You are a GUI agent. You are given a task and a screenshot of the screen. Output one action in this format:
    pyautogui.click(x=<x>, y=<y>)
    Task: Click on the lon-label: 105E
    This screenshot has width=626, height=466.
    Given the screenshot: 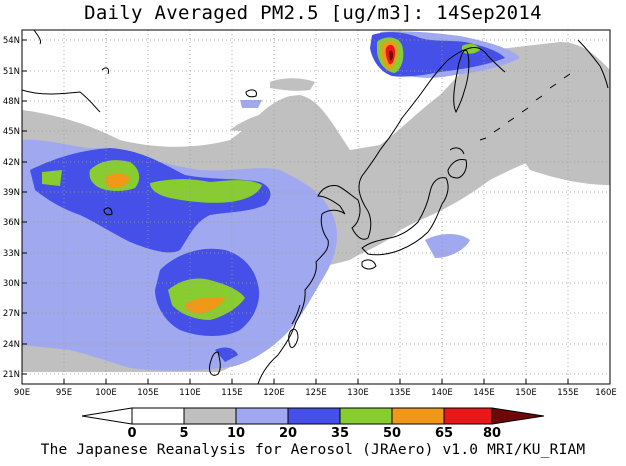 What is the action you would take?
    pyautogui.click(x=148, y=393)
    